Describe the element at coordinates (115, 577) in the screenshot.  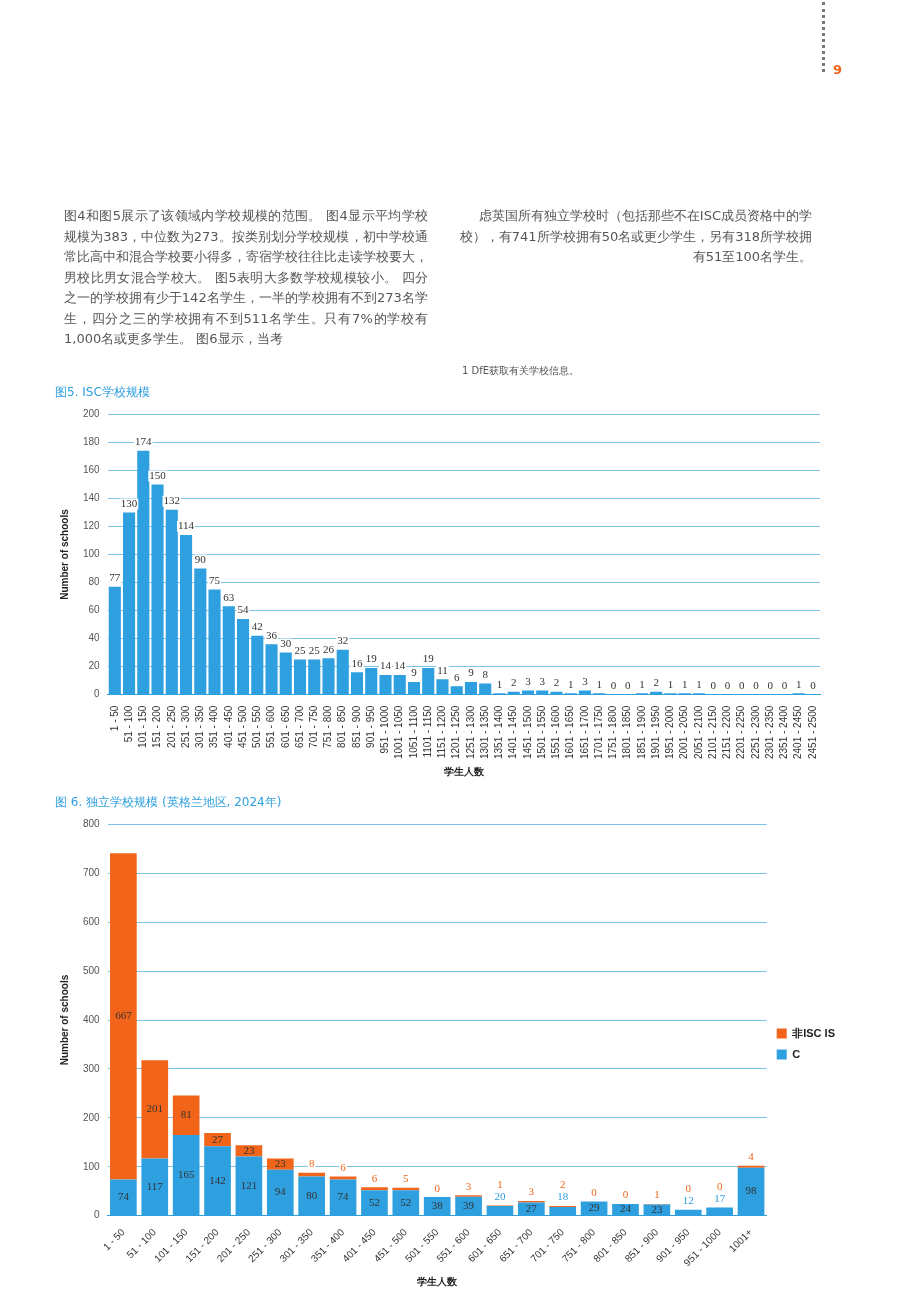
I see `data-label: 77` at that location.